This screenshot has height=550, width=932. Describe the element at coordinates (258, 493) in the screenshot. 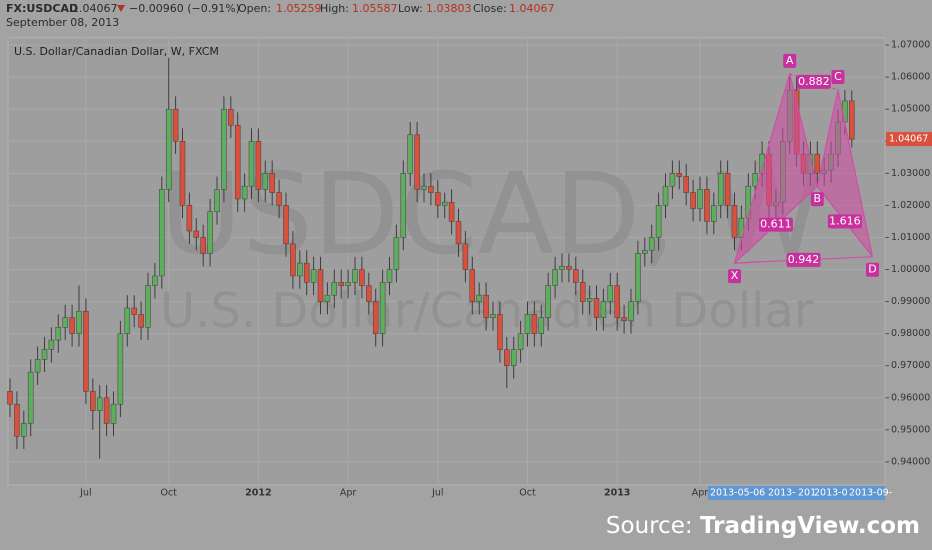

I see `x-tick-label: 2012` at that location.